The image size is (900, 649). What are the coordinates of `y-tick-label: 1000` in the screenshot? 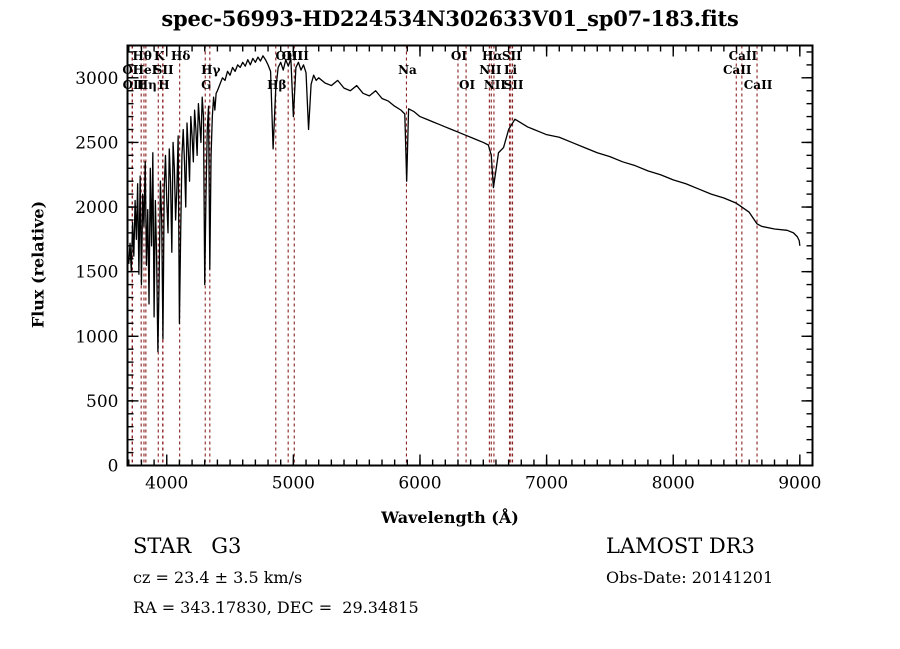 It's located at (96, 337).